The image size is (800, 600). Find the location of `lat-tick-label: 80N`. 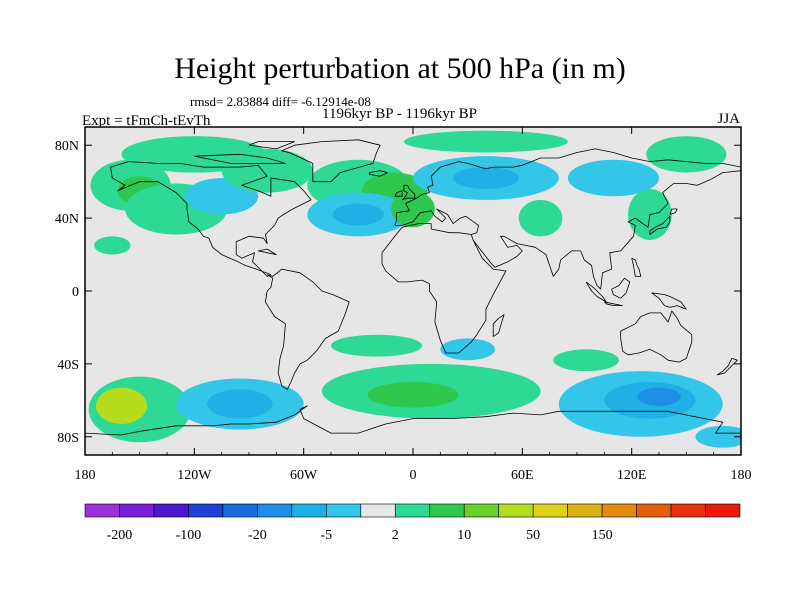

lat-tick-label: 80N is located at coordinates (67, 146).